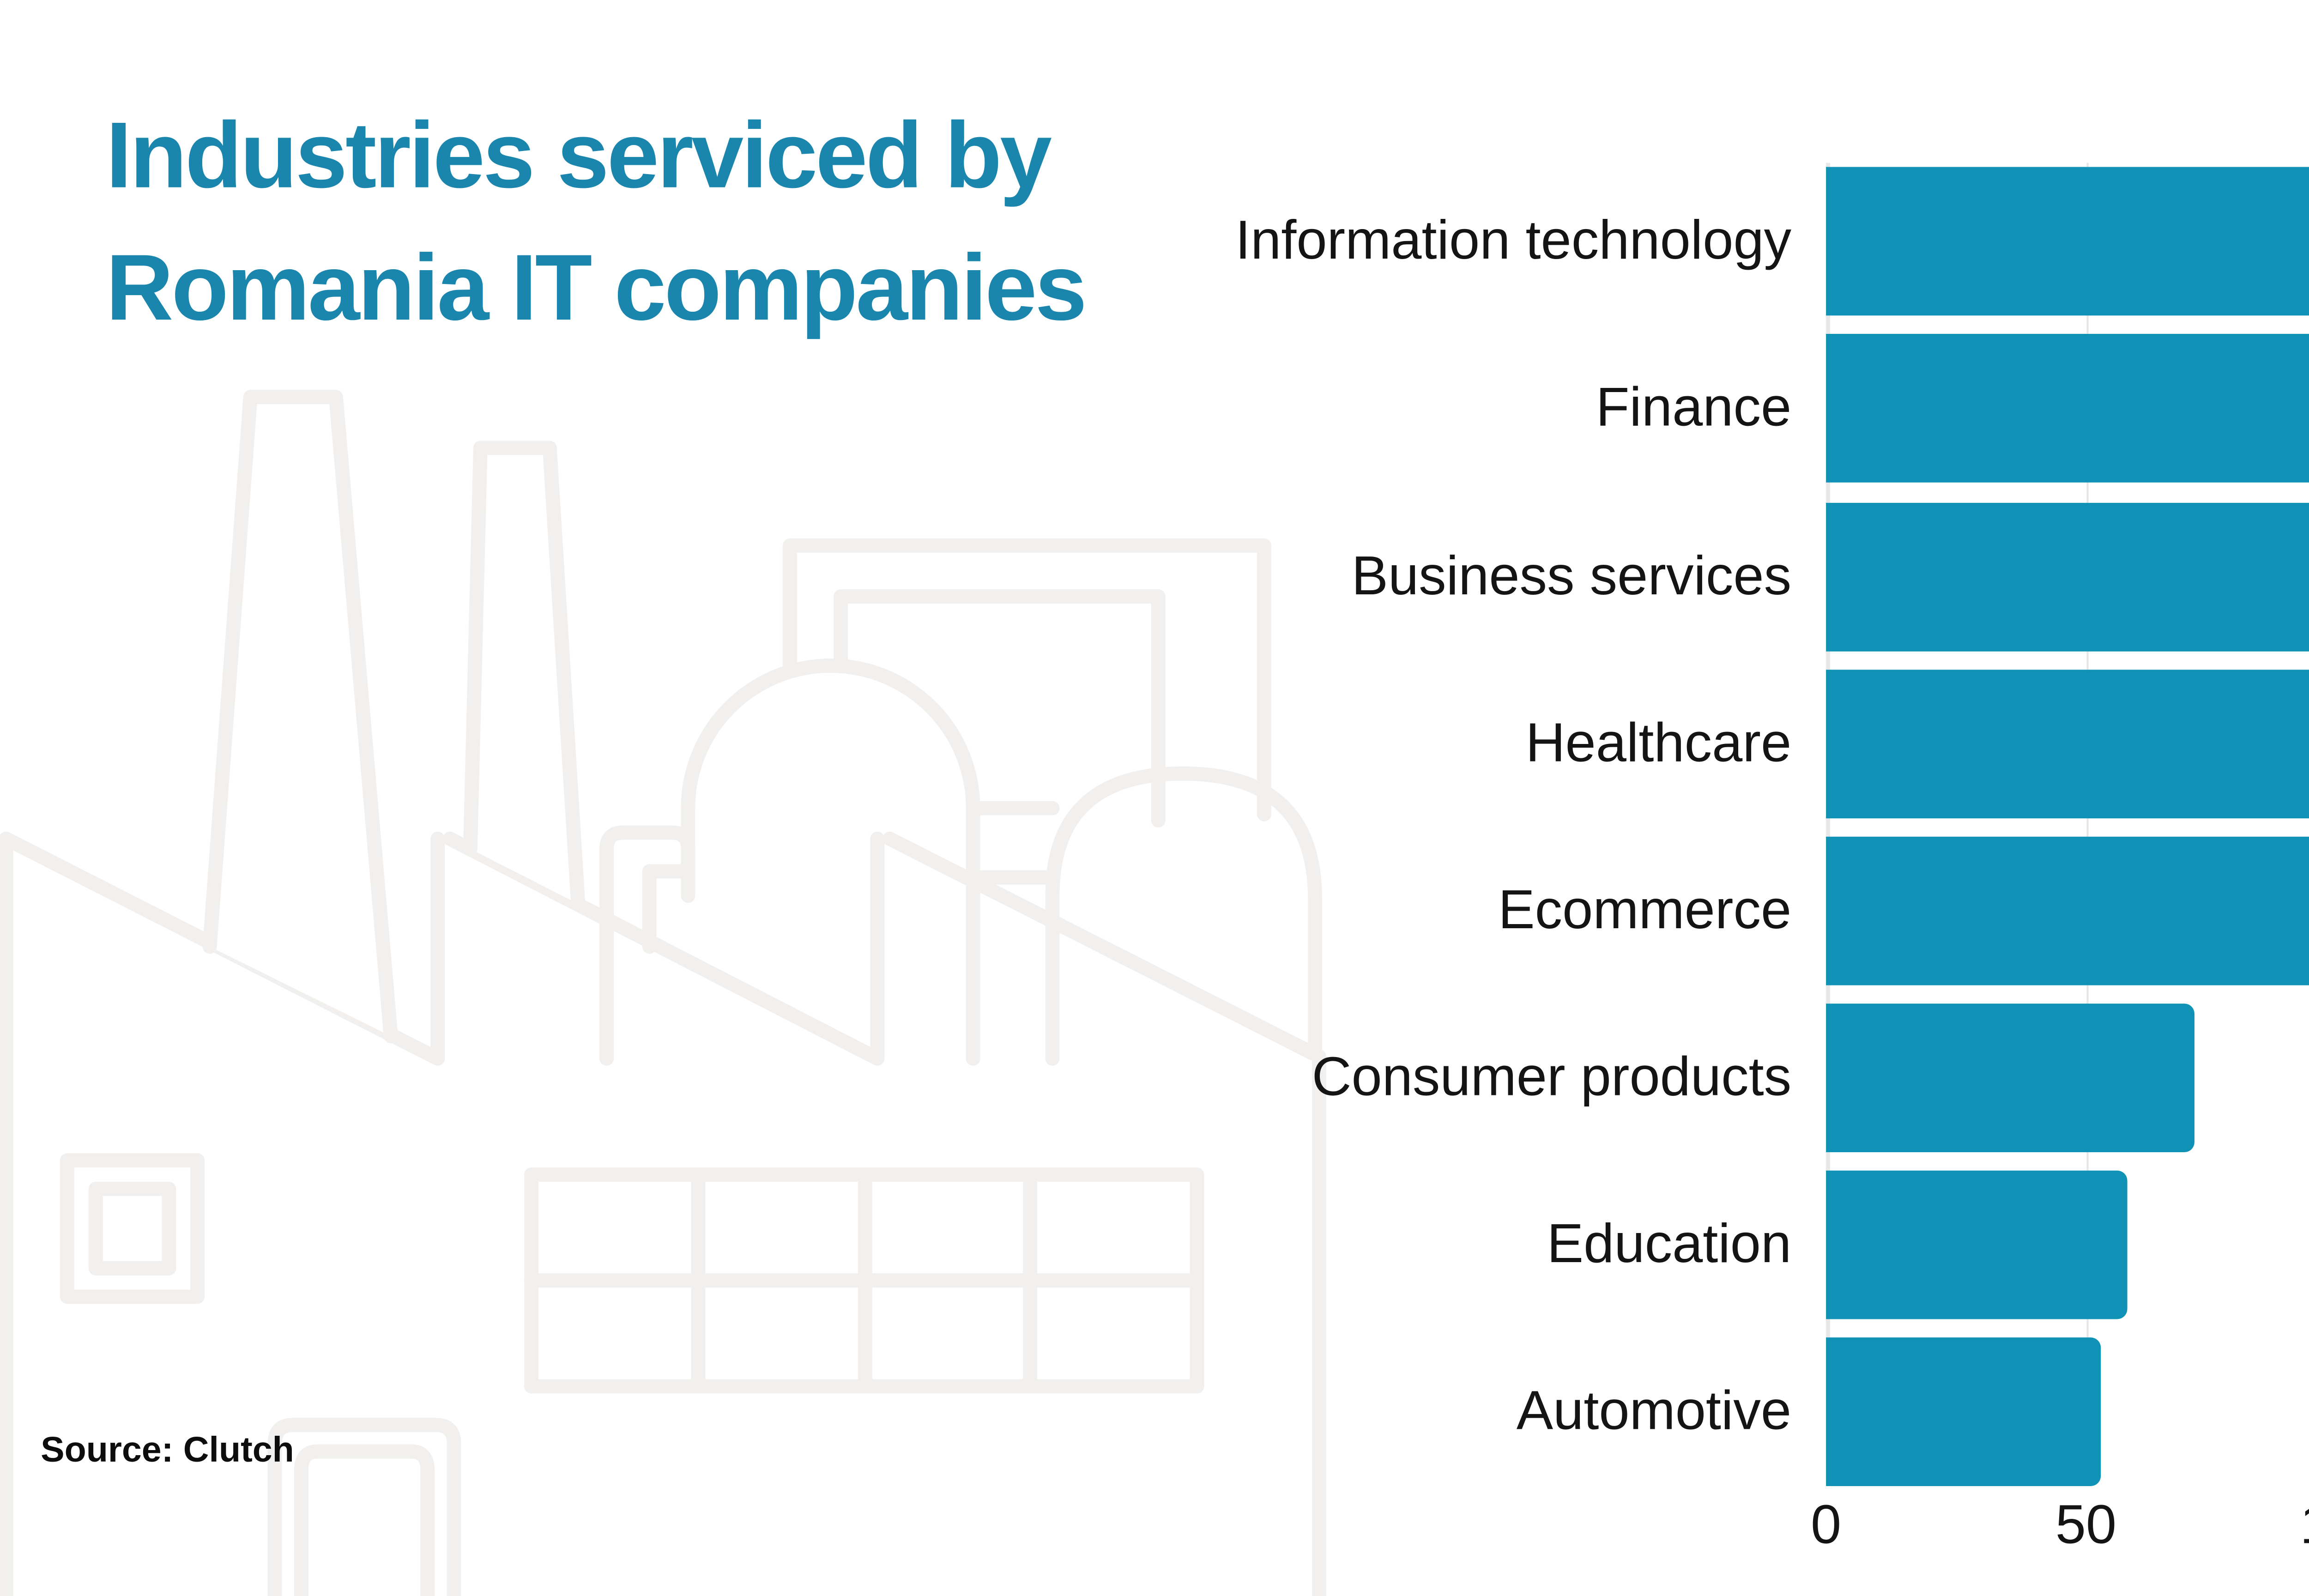 This screenshot has width=2309, height=1596. I want to click on bar-healthcare, so click(2068, 743).